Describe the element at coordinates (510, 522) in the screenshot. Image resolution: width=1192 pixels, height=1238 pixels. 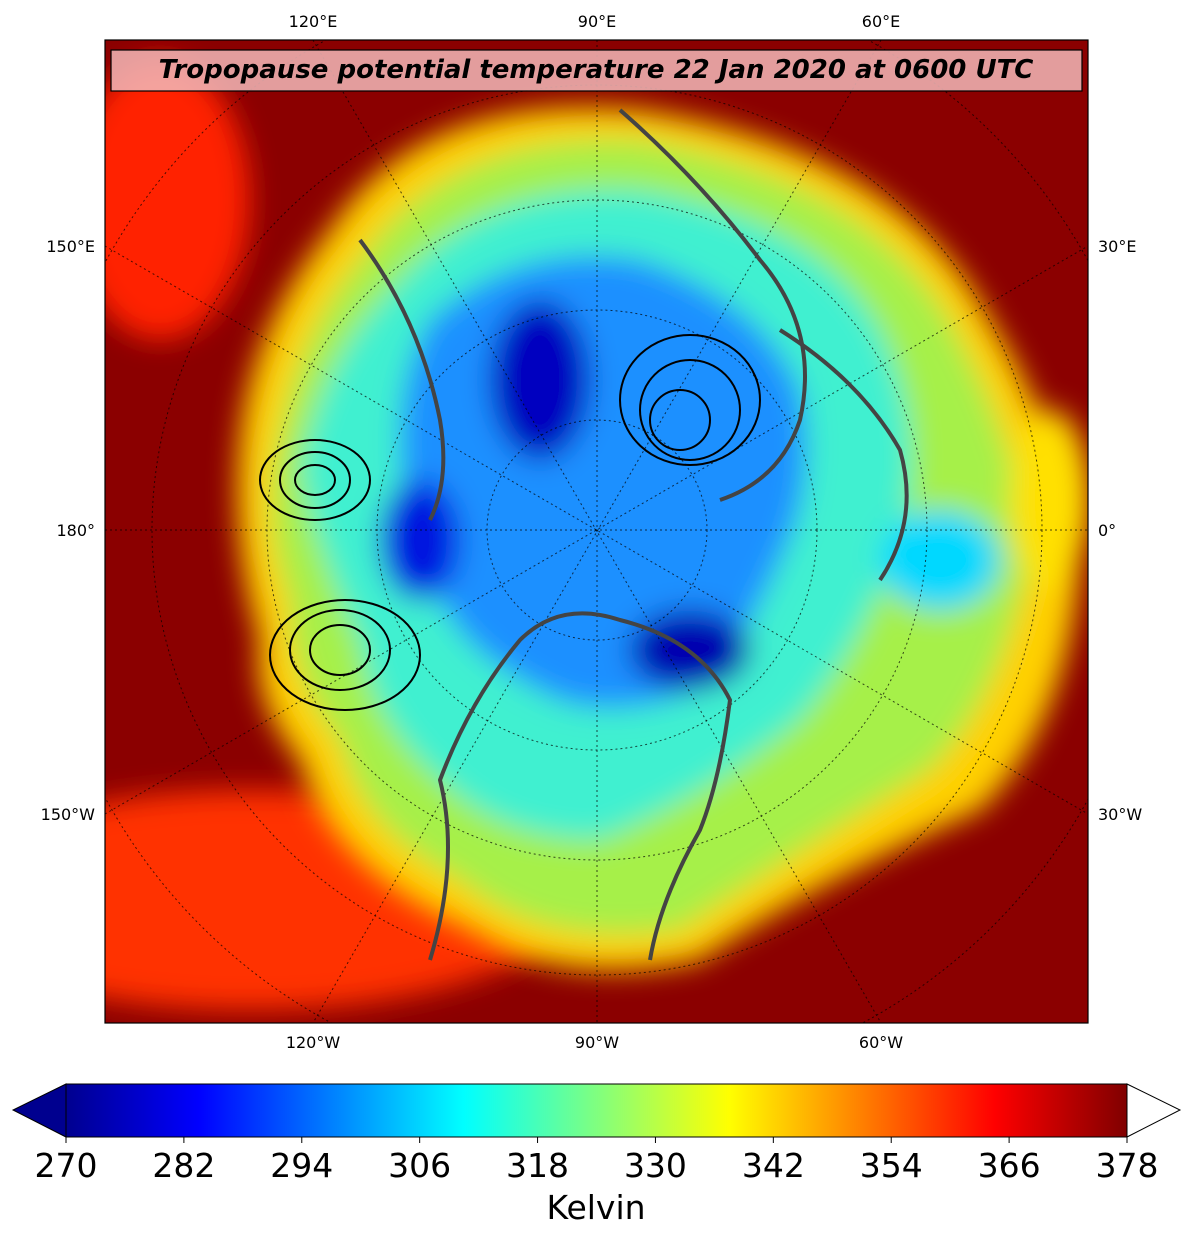
I see `pressure-contours` at that location.